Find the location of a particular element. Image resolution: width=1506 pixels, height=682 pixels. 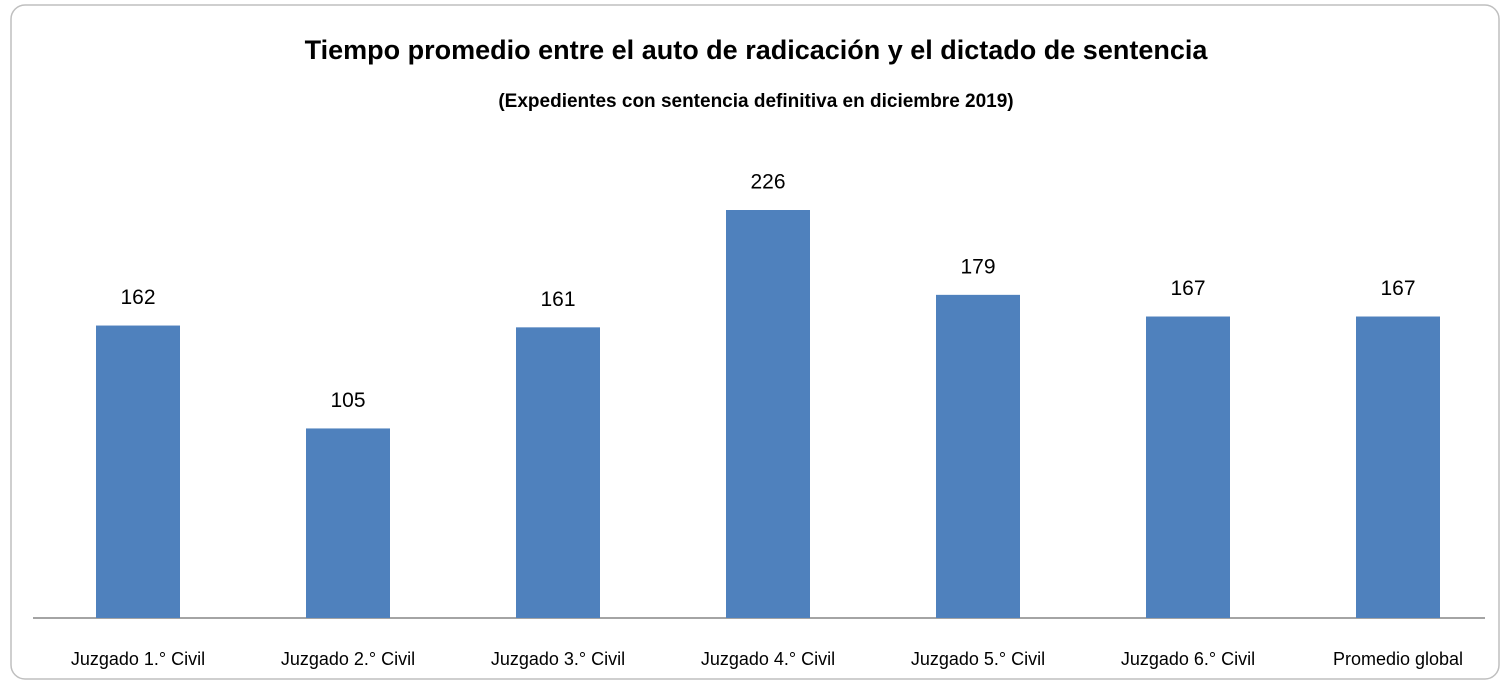

x-tick-label: Juzgado 3.° Civil is located at coordinates (558, 659).